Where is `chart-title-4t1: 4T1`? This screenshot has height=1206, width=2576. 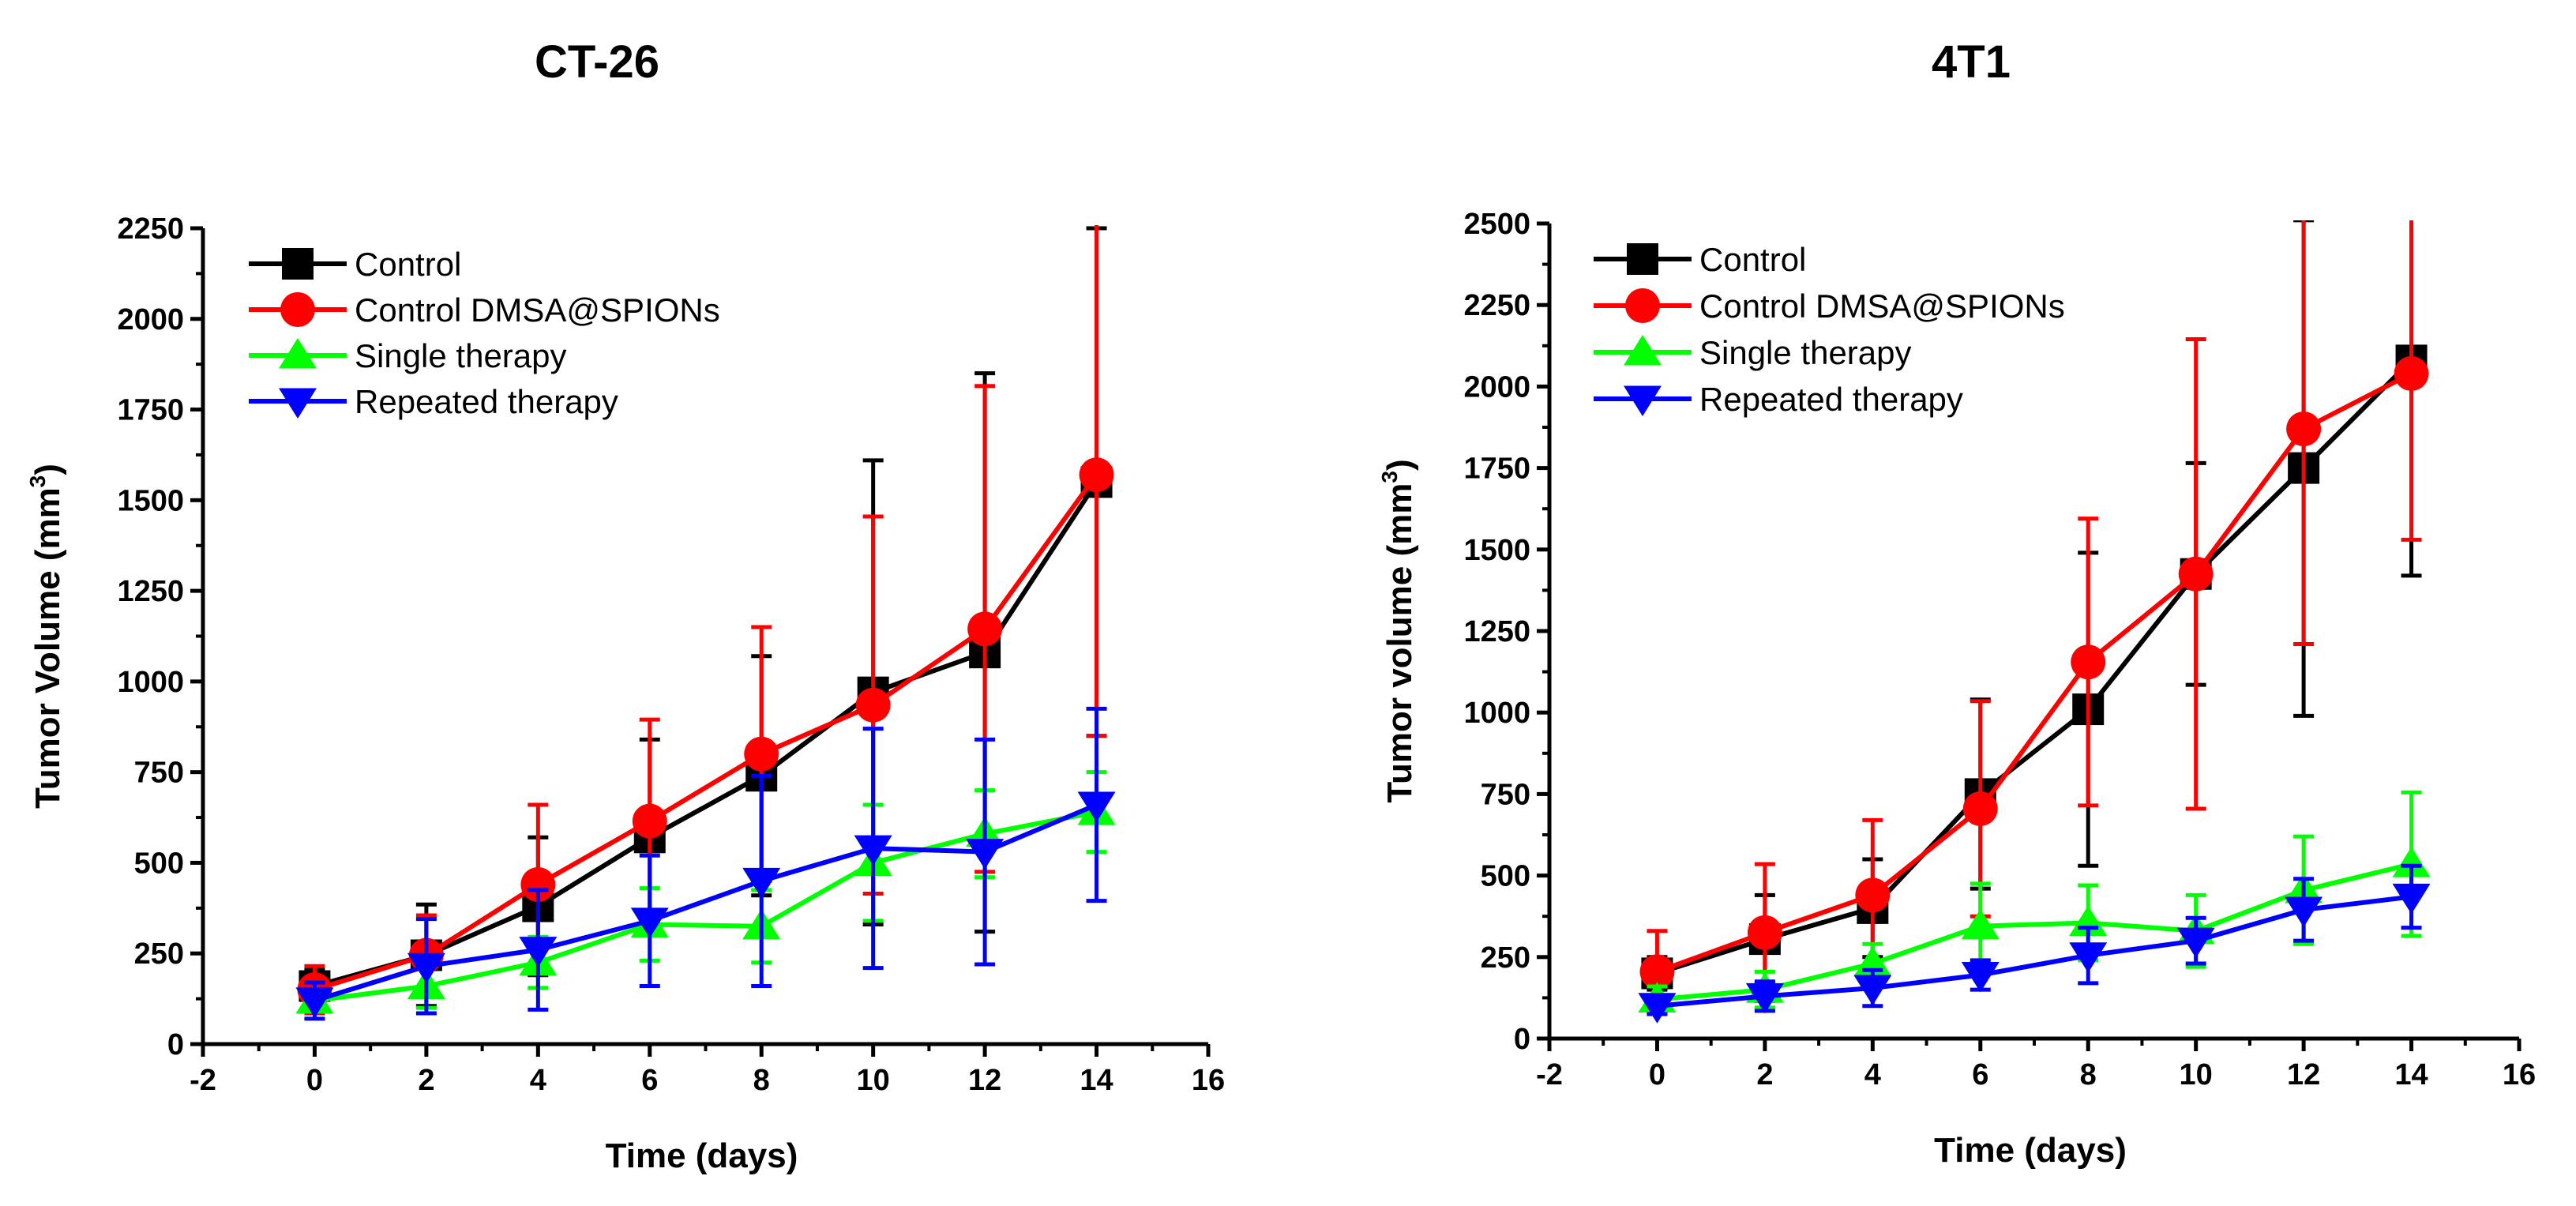
chart-title-4t1: 4T1 is located at coordinates (1971, 62).